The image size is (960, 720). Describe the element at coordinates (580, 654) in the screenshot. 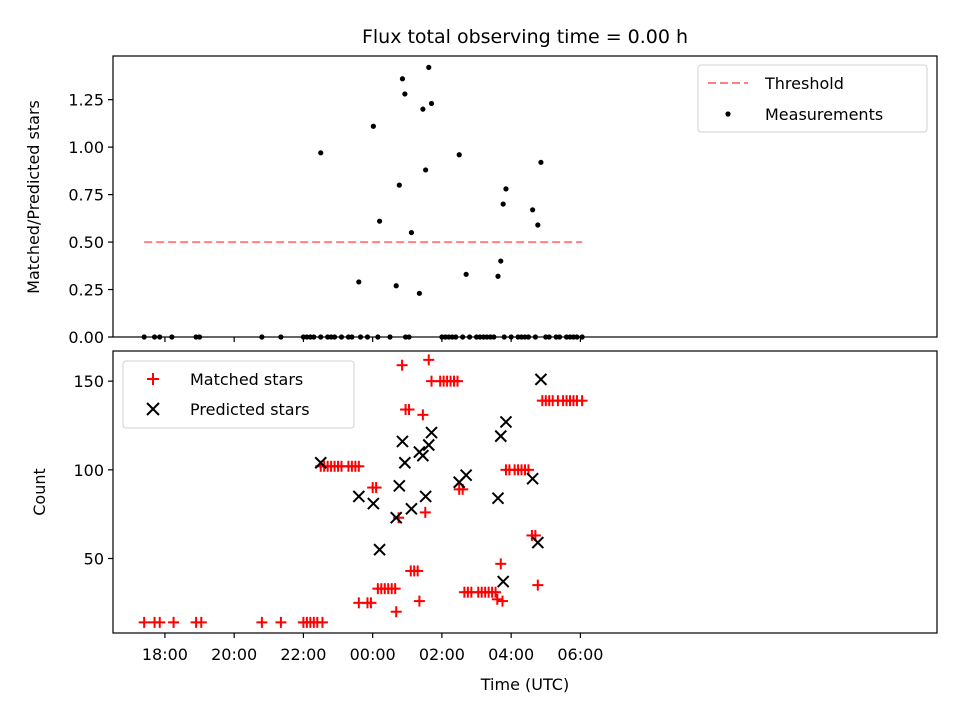

I see `x-tick-label: 06:00` at that location.